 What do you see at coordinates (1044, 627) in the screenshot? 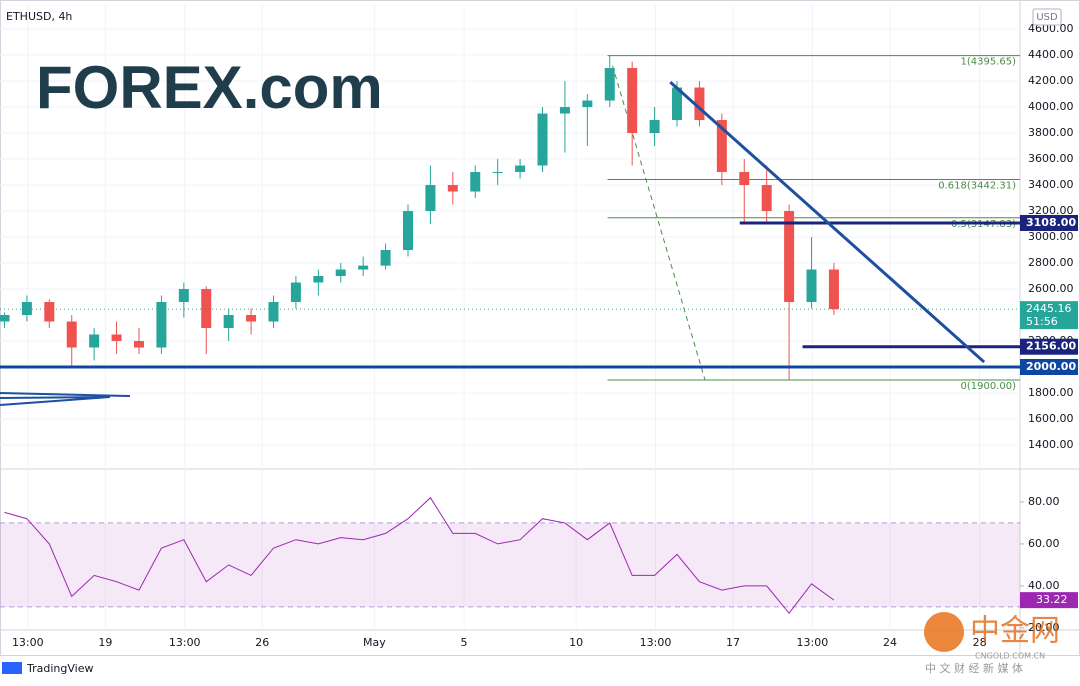
I see `rsi-tick-label: 20.00` at bounding box center [1044, 627].